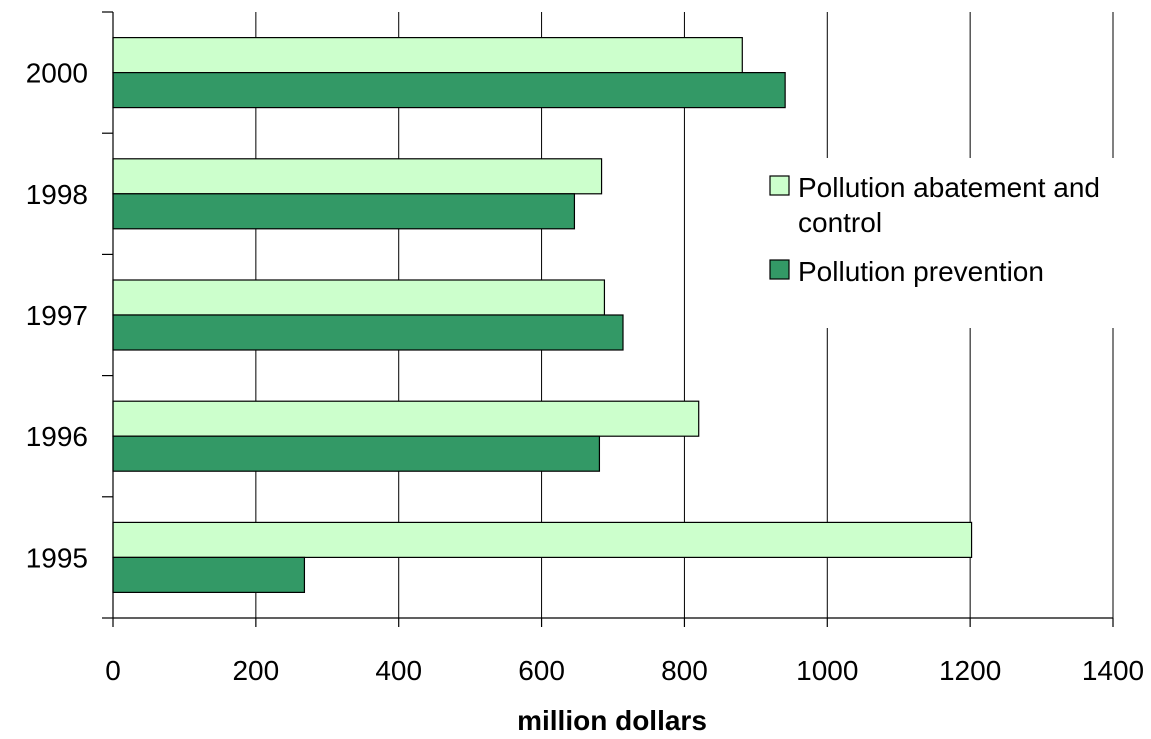 This screenshot has height=739, width=1151. What do you see at coordinates (427, 55) in the screenshot?
I see `bar-abatement-2000` at bounding box center [427, 55].